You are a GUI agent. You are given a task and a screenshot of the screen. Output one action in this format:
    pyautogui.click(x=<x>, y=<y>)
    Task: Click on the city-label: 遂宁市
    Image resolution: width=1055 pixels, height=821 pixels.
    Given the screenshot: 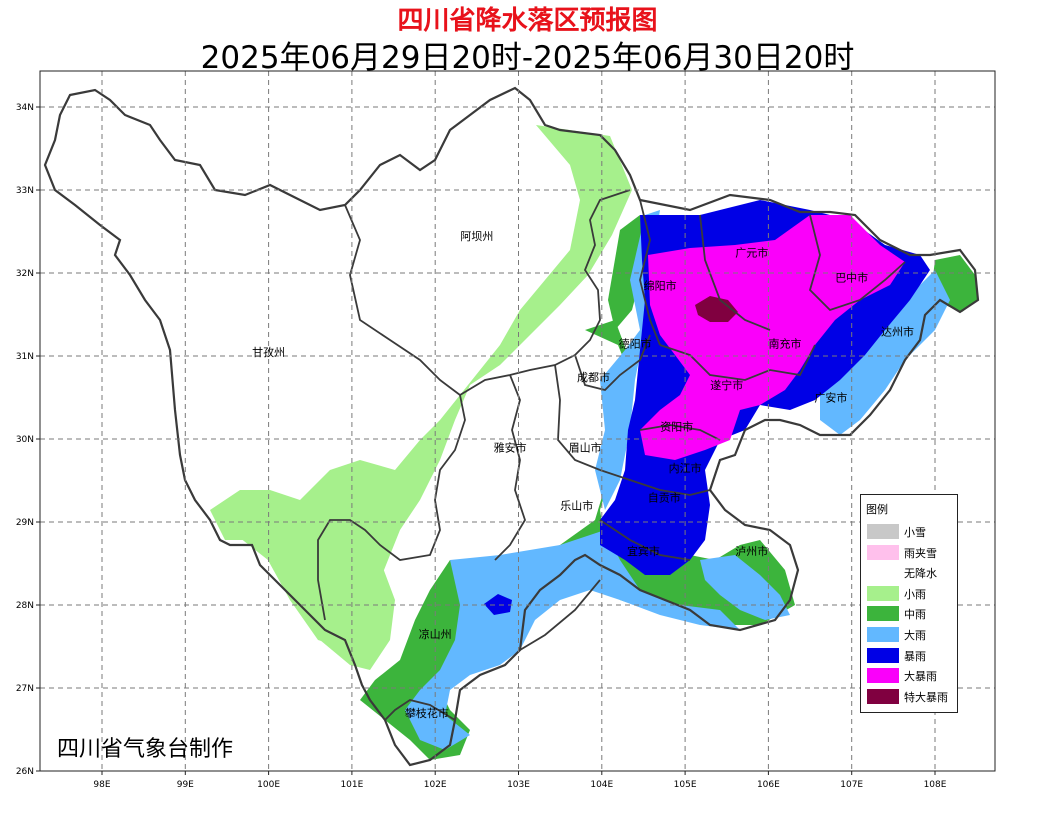 What is the action you would take?
    pyautogui.click(x=726, y=385)
    